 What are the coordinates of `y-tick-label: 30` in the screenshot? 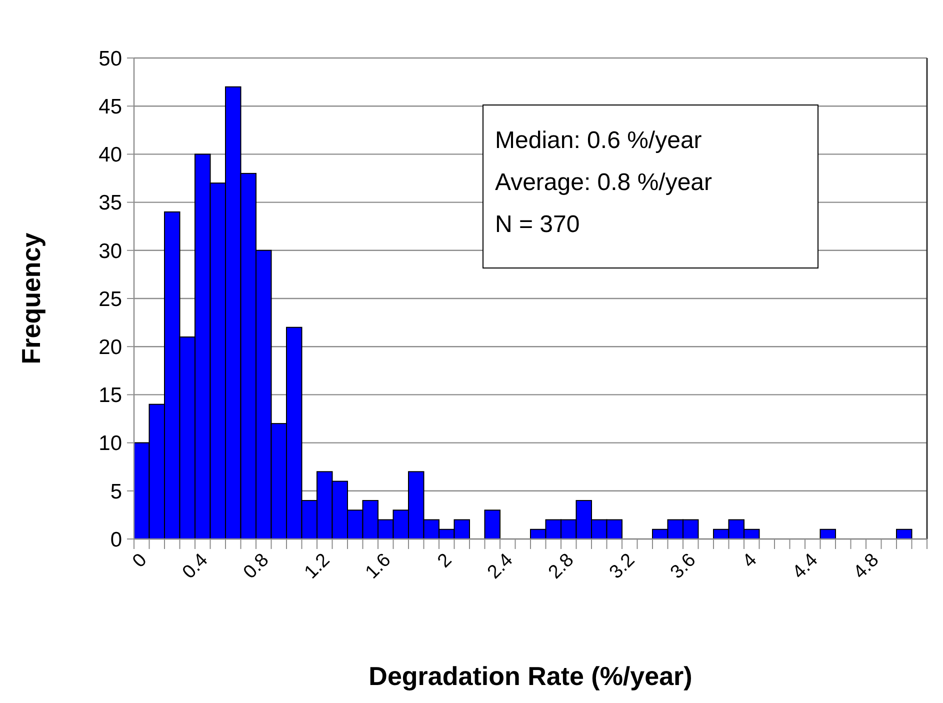 It's located at (110, 251).